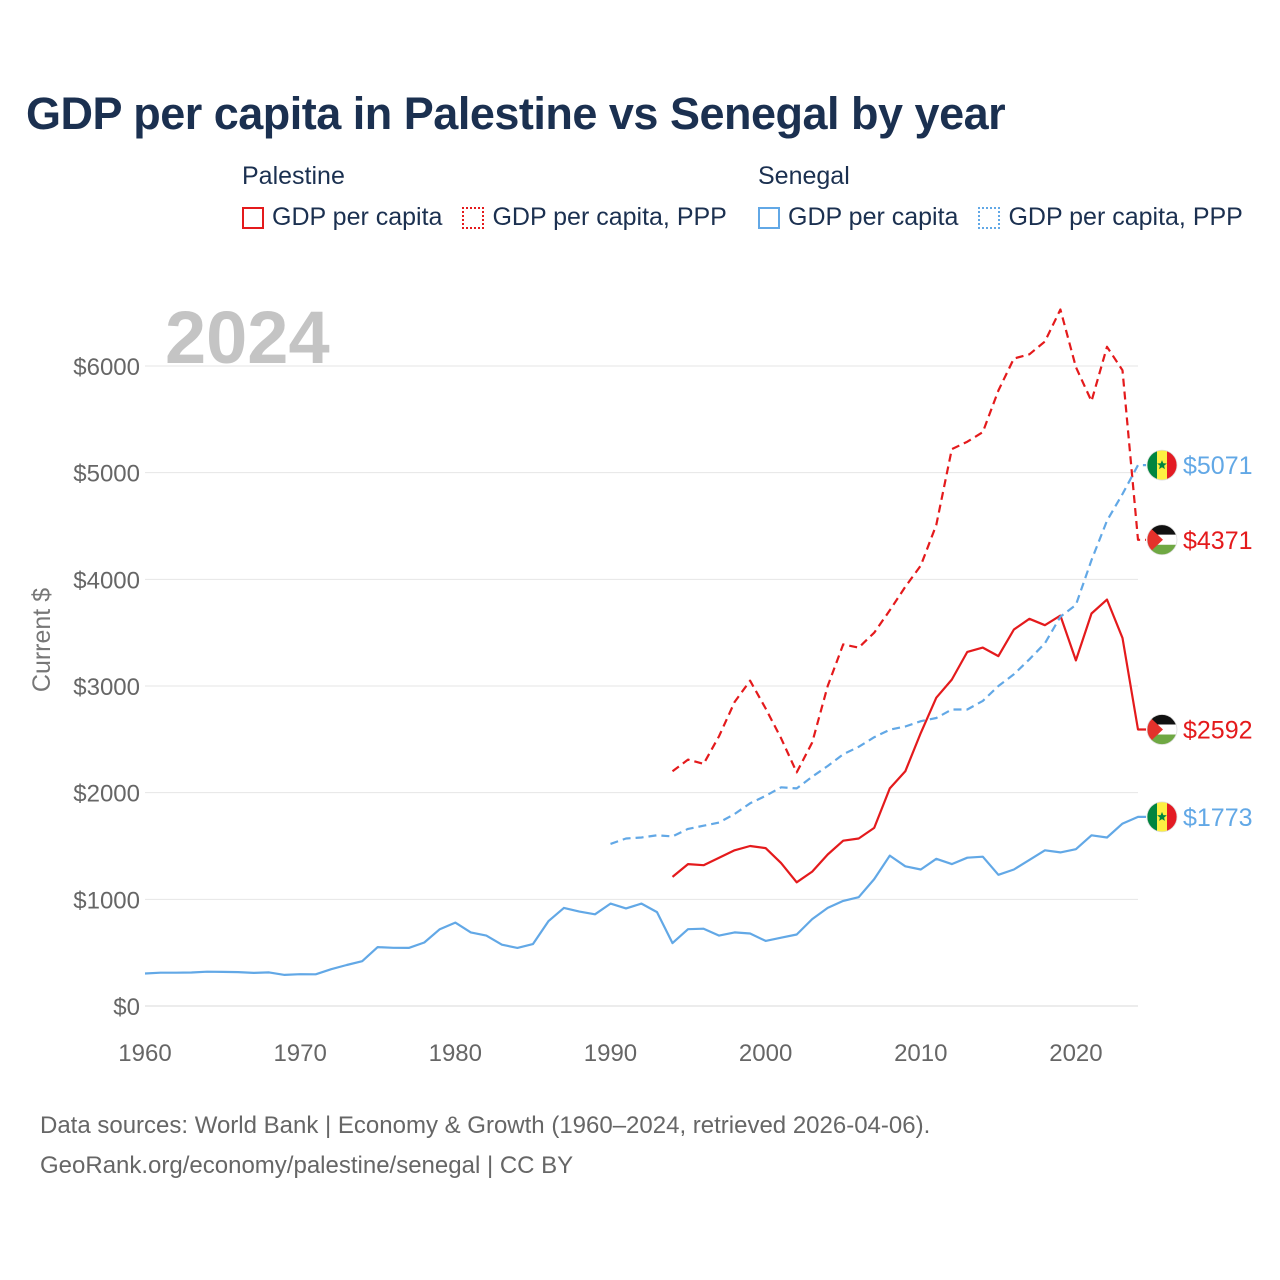  I want to click on y-axis-ticks: $0 $1000 $2000 $3000 $4000 $5000 $6000, so click(106, 687).